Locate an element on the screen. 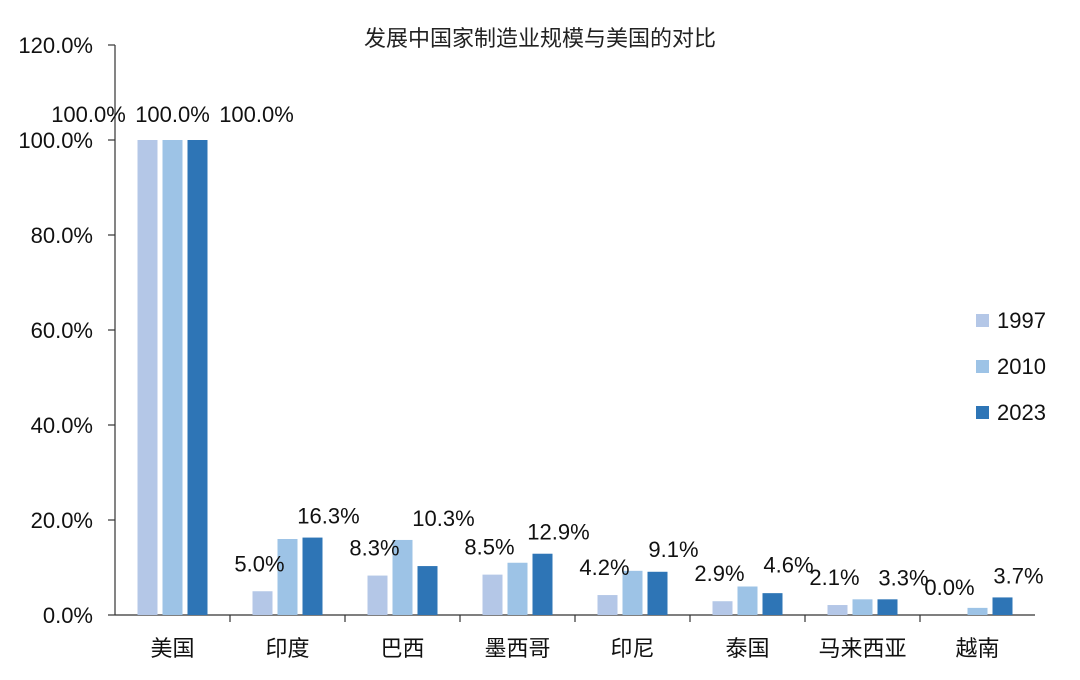 This screenshot has width=1080, height=680. category-label: 马来西亚 is located at coordinates (862, 649).